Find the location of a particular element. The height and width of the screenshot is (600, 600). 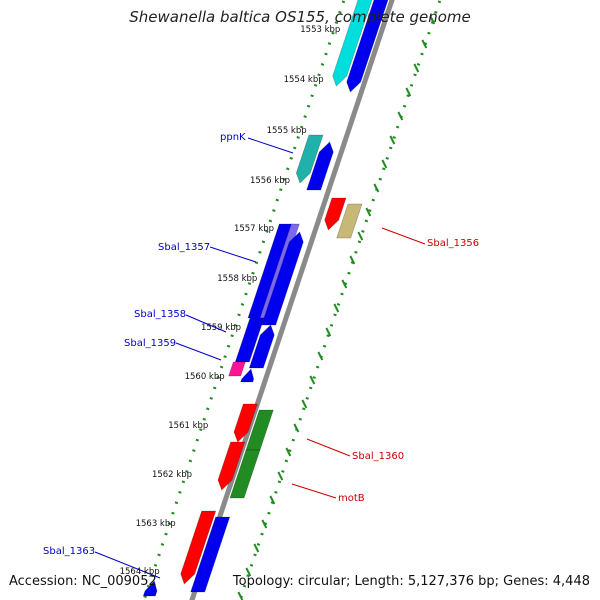

kbp-tick-label: 1559 kbp is located at coordinates (221, 328).